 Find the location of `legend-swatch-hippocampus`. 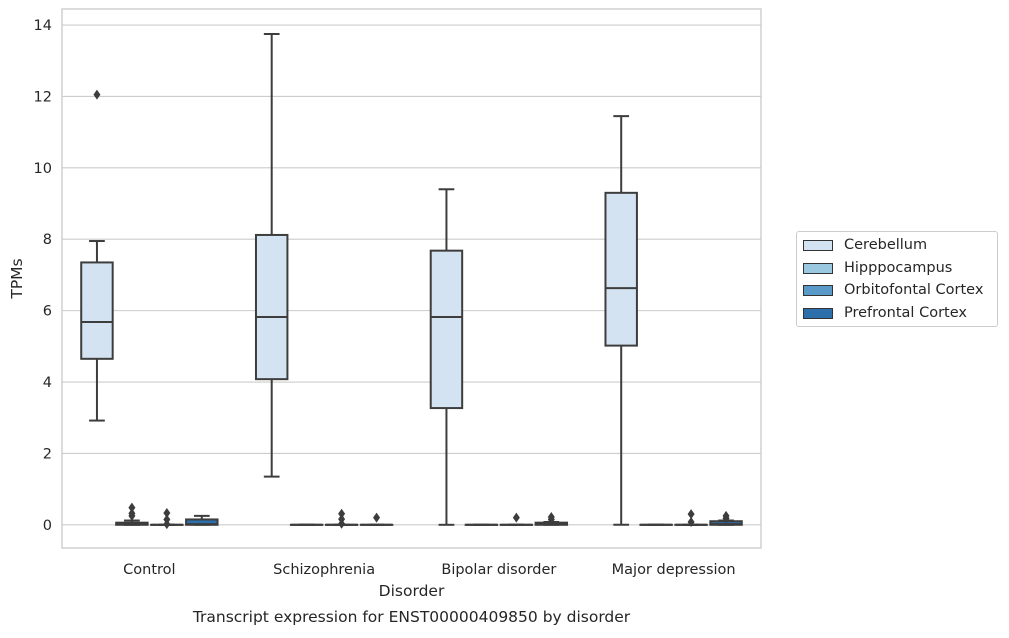

legend-swatch-hippocampus is located at coordinates (818, 268).